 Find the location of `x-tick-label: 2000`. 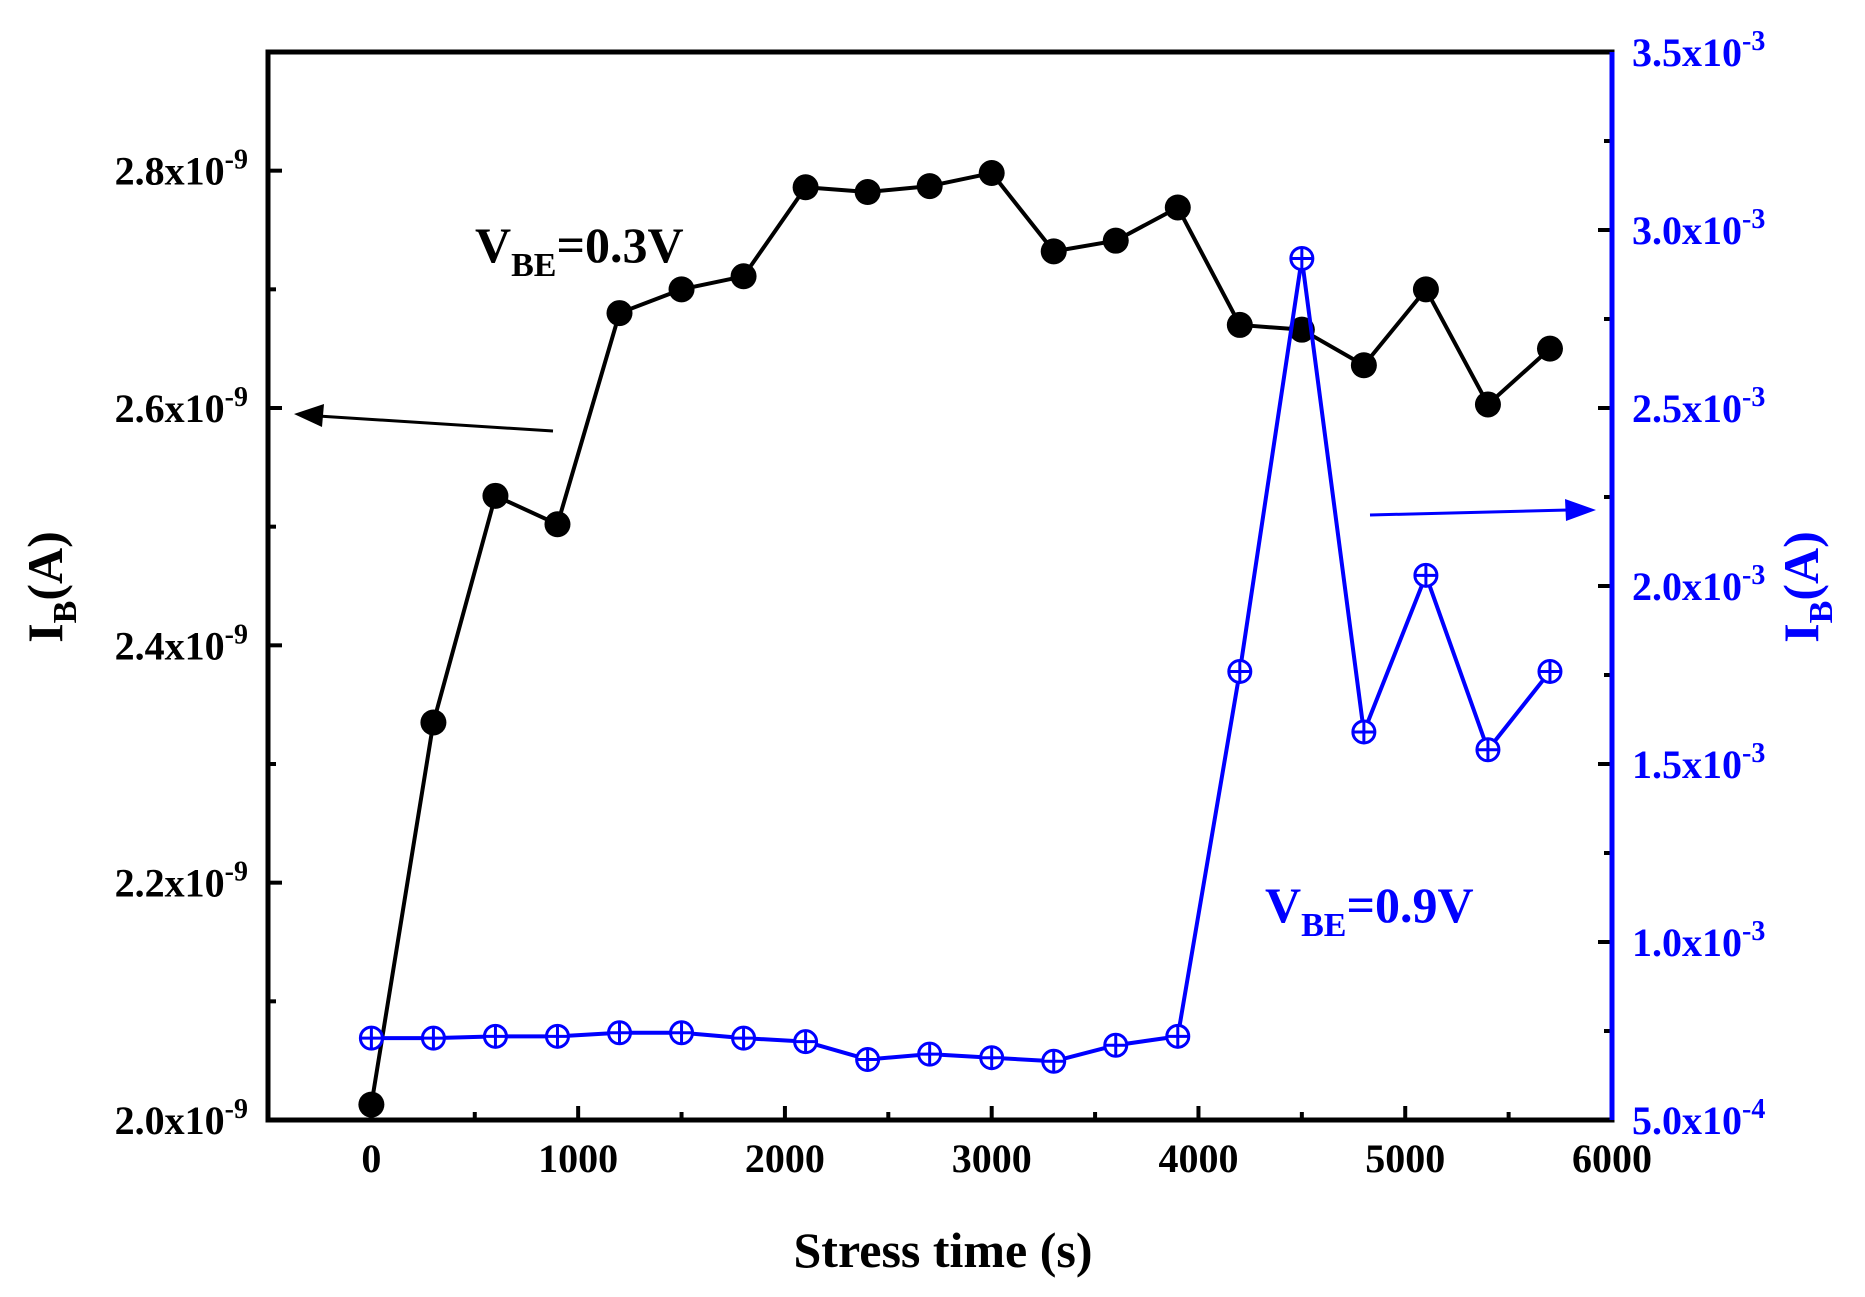

x-tick-label: 2000 is located at coordinates (785, 1158).